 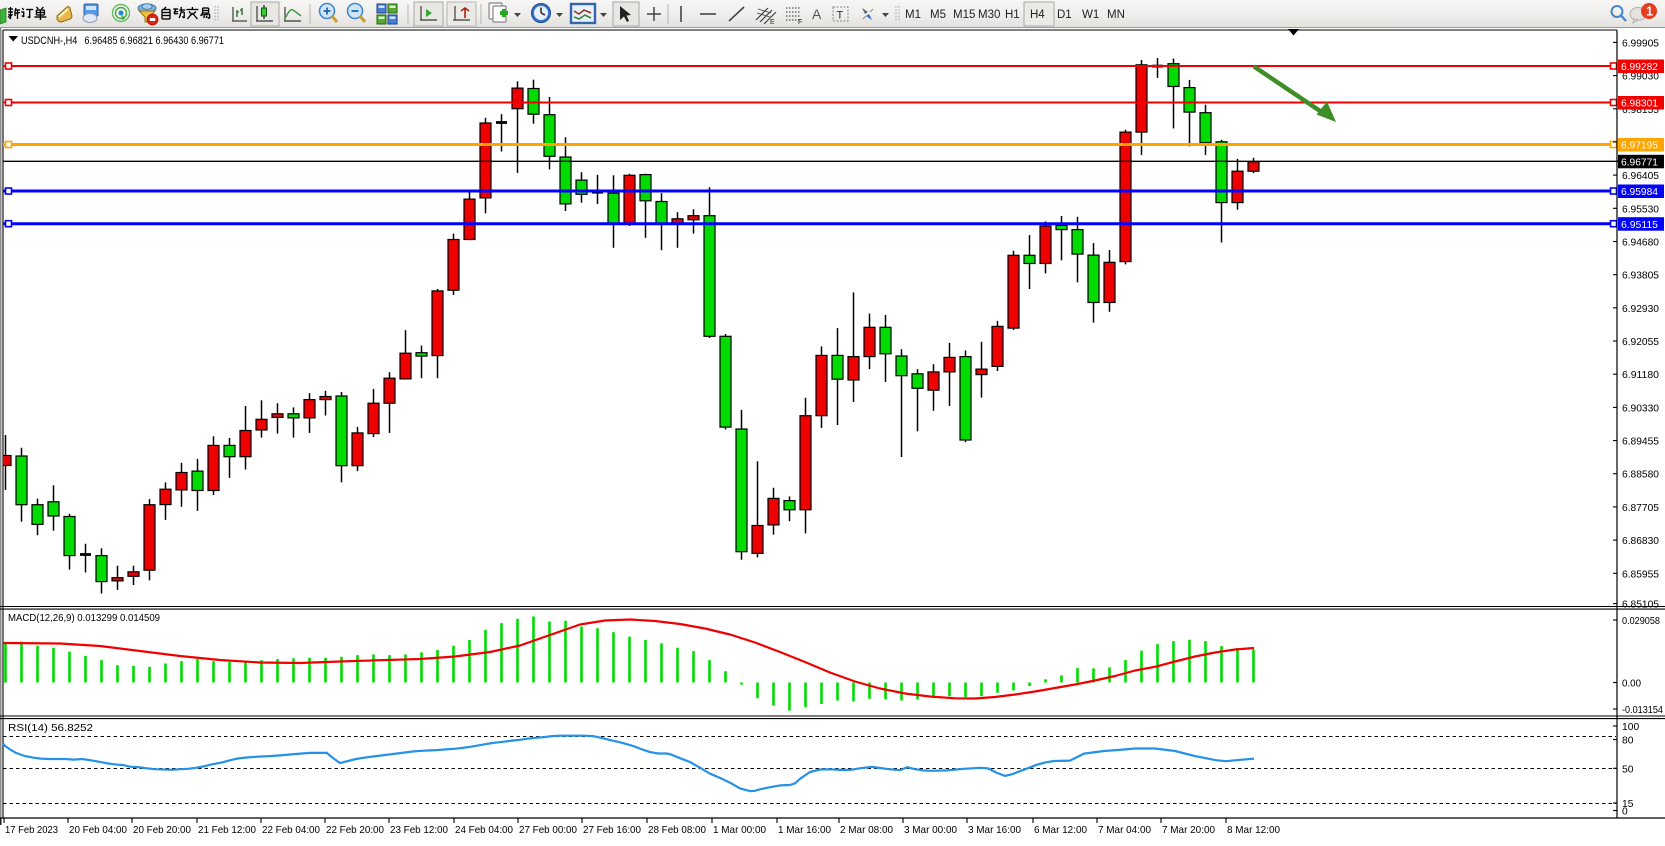 What do you see at coordinates (994, 830) in the screenshot?
I see `svg-text: 3 Mar 16:00` at bounding box center [994, 830].